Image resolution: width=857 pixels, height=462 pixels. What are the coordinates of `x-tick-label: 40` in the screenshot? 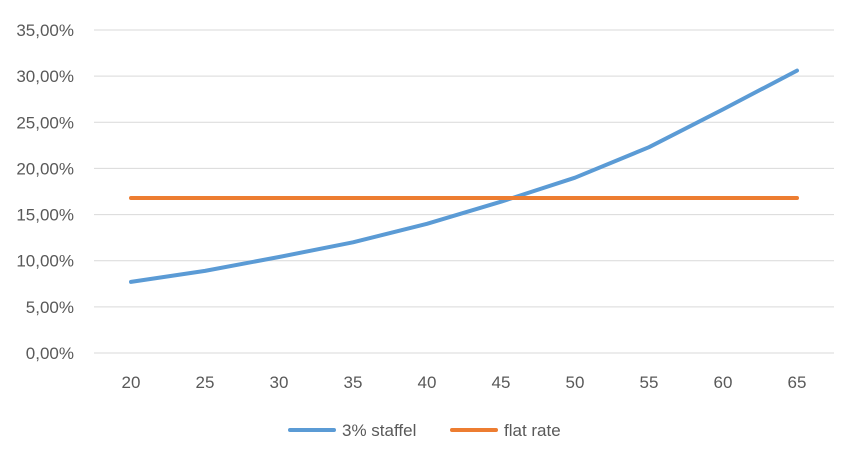 It's located at (427, 382).